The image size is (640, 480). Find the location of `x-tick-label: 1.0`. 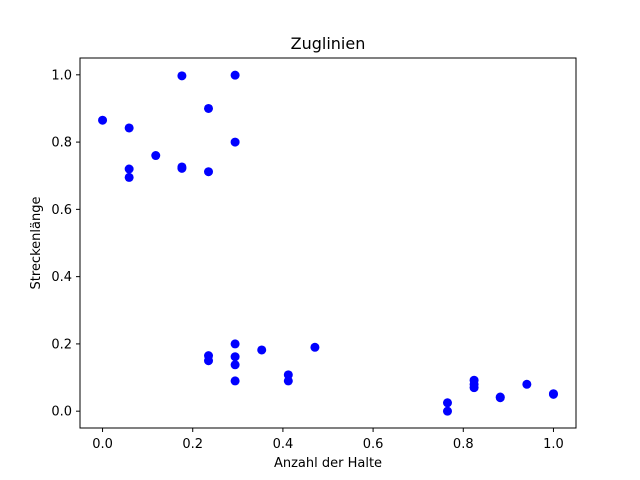

x-tick-label: 1.0 is located at coordinates (553, 444).